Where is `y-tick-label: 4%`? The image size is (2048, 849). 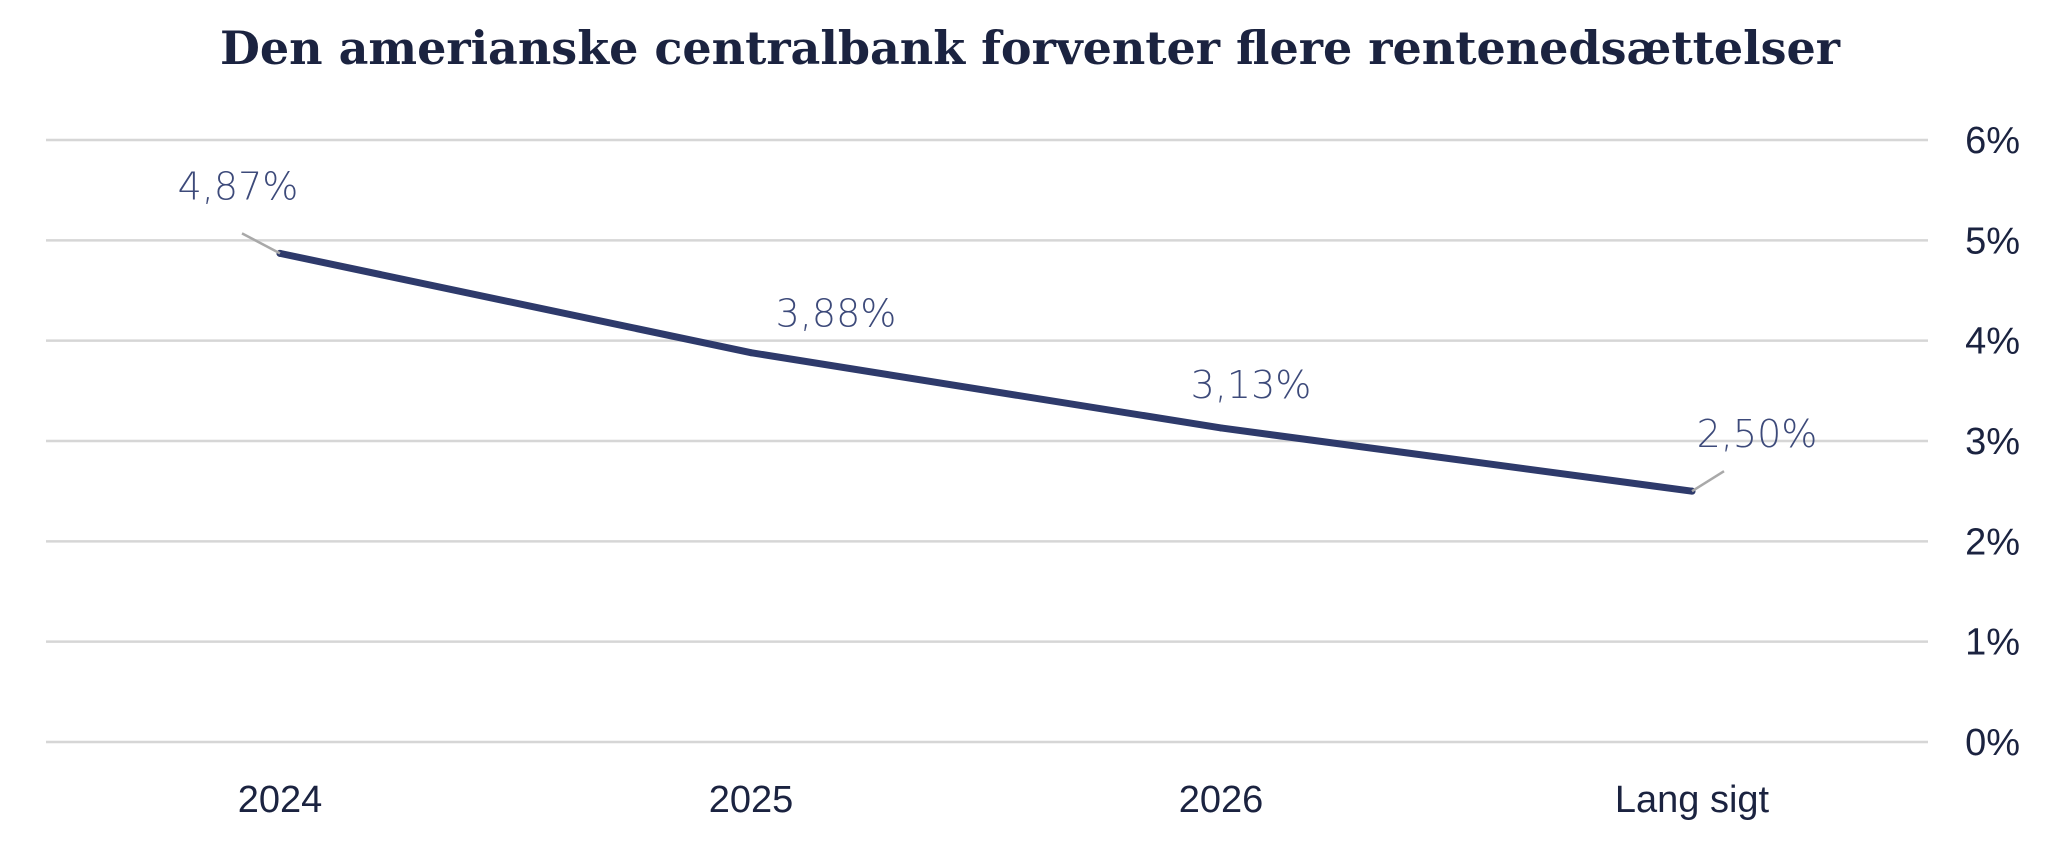 y-tick-label: 4% is located at coordinates (1992, 342).